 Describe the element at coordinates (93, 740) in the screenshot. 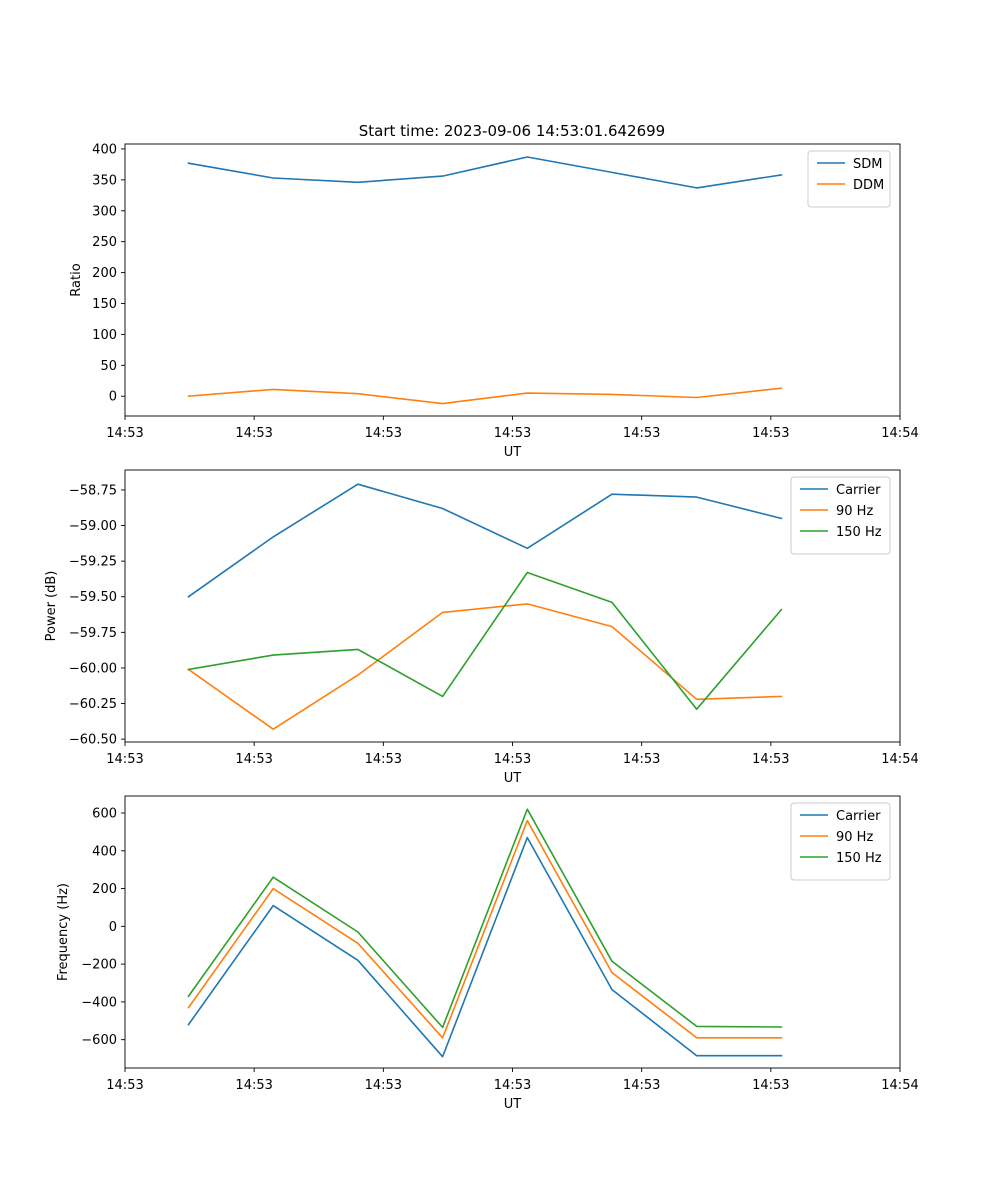

I see `y-tick-label: −60.50` at that location.